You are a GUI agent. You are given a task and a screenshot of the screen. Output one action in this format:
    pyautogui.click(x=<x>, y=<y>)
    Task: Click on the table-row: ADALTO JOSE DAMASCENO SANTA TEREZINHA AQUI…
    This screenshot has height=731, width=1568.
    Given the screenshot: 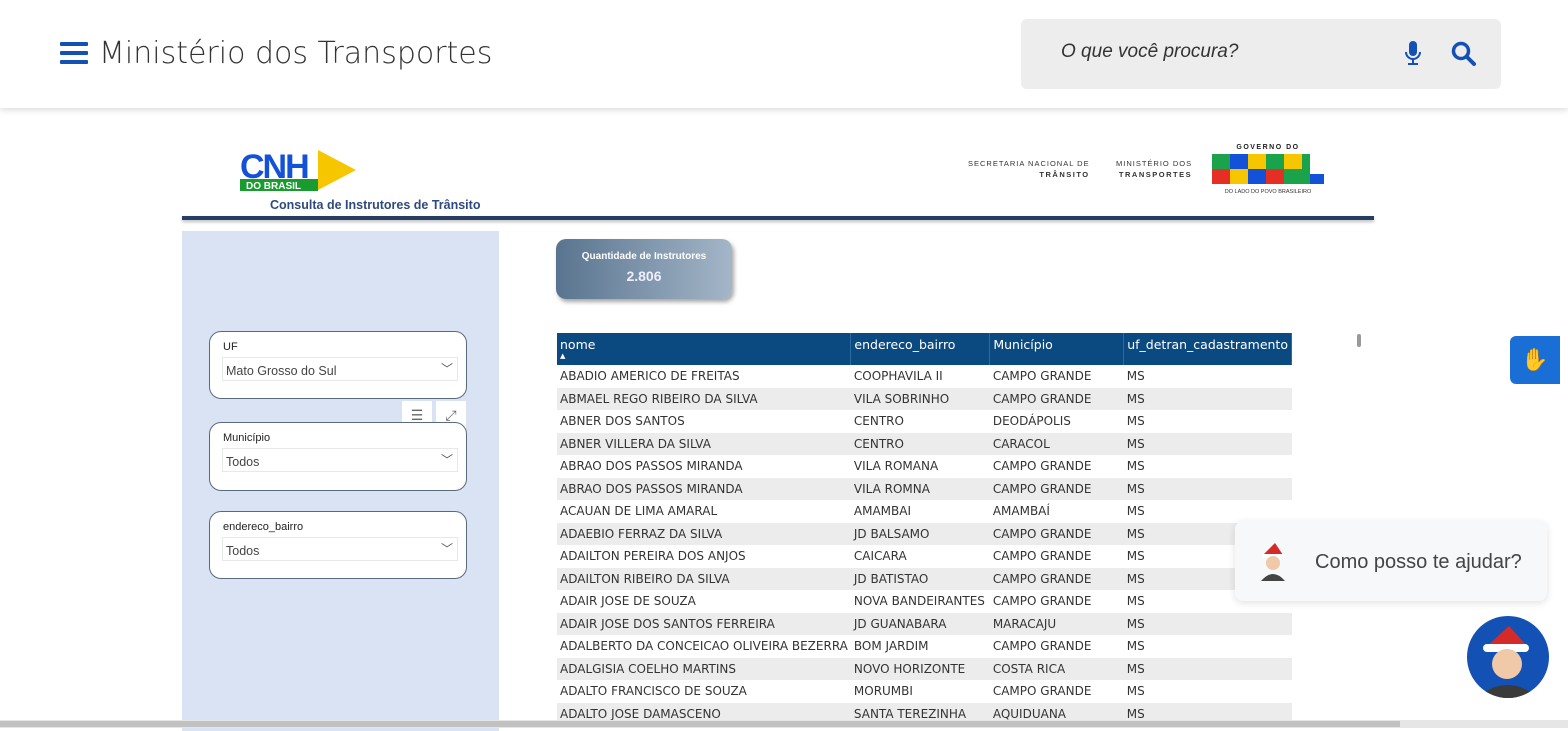 What is the action you would take?
    pyautogui.click(x=924, y=713)
    